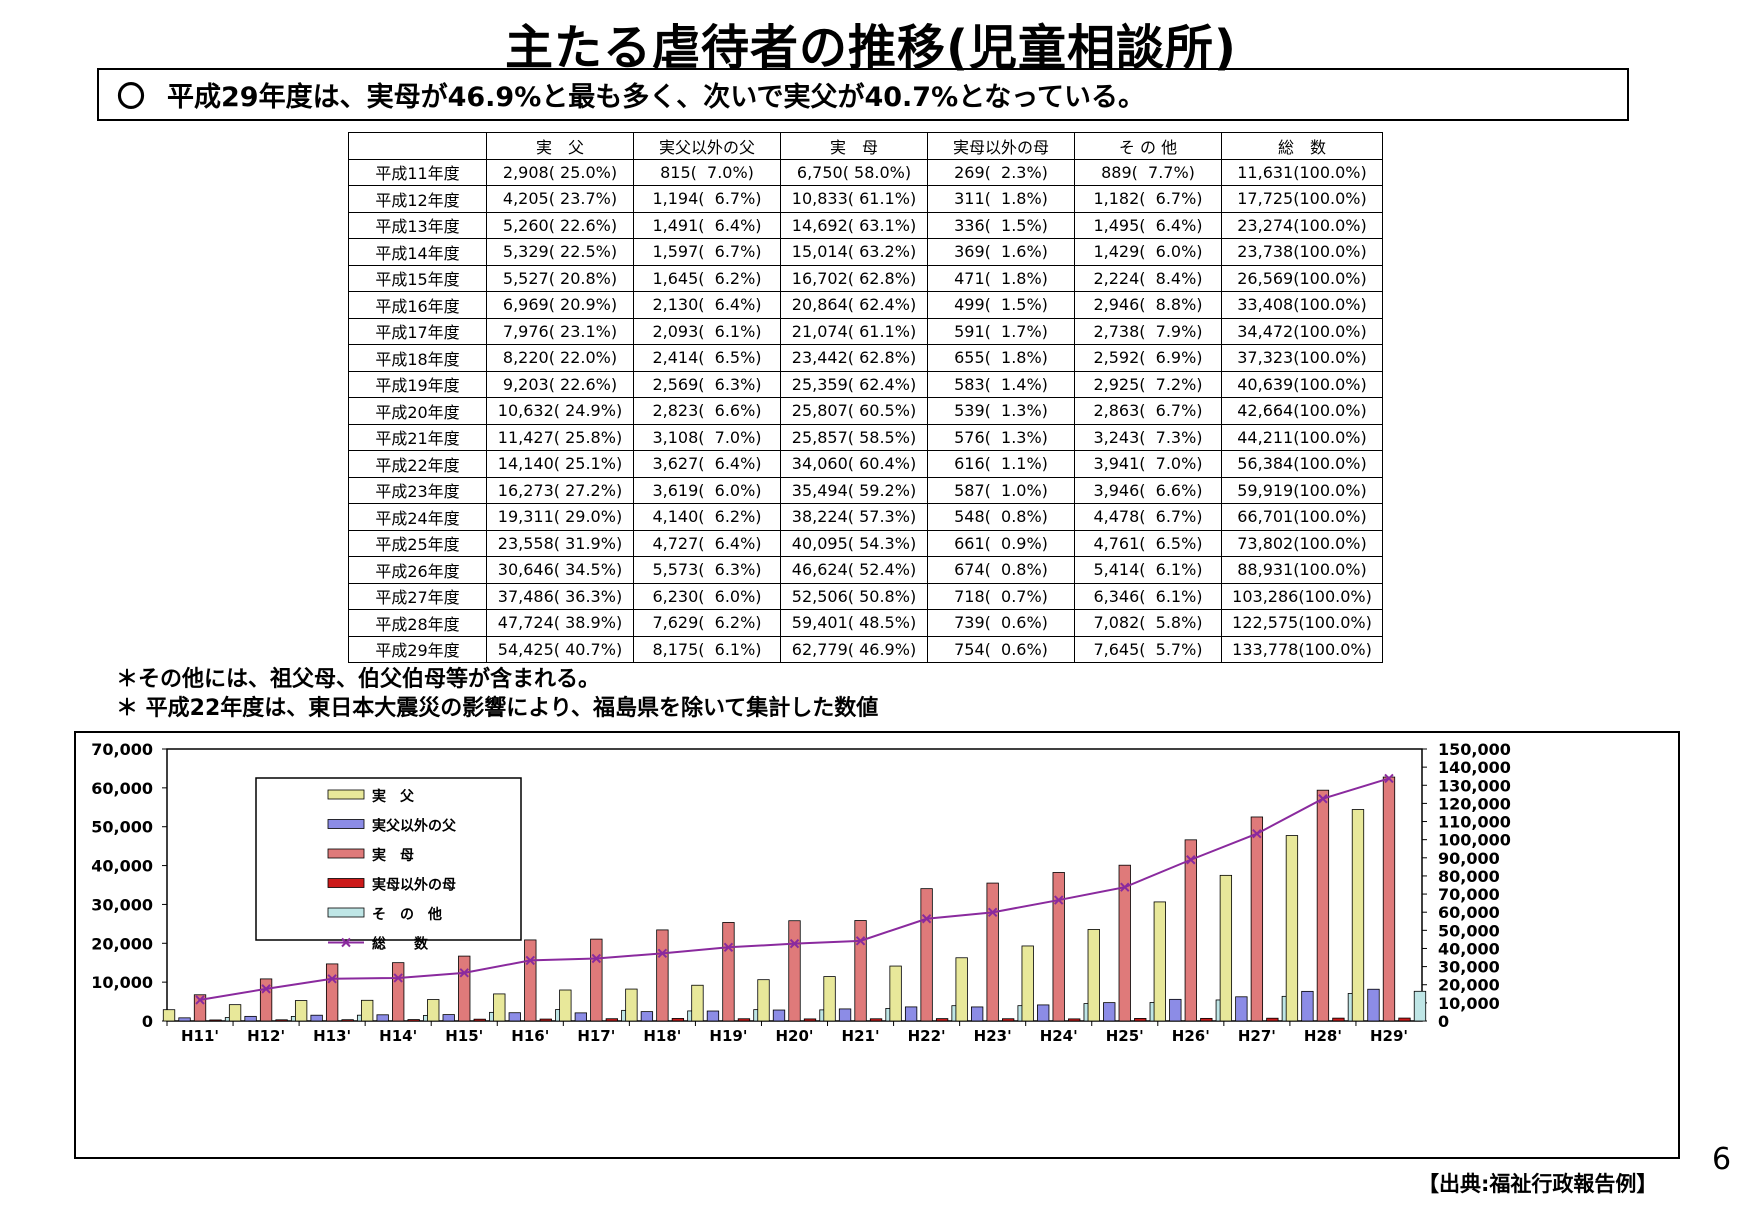 Image resolution: width=1742 pixels, height=1206 pixels. Describe the element at coordinates (1302, 384) in the screenshot. I see `table-cell: 40,639(100.0%)` at that location.